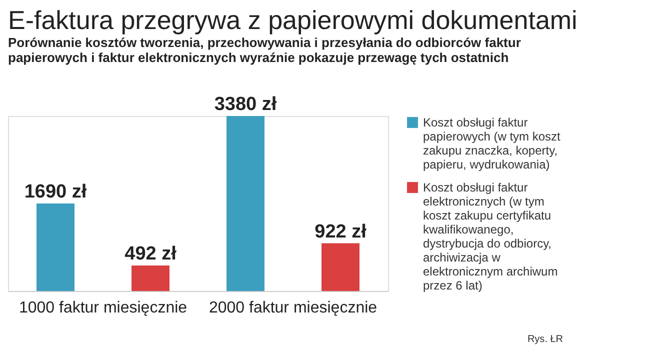  I want to click on data-label: 492 zł, so click(151, 254).